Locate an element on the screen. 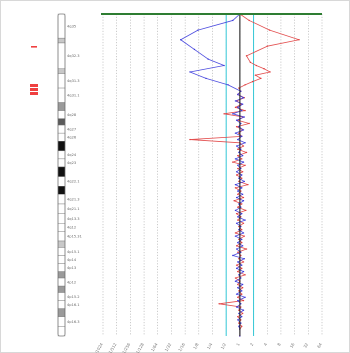 This screenshot has width=350, height=353. band-label: 4p15.2 is located at coordinates (73, 297).